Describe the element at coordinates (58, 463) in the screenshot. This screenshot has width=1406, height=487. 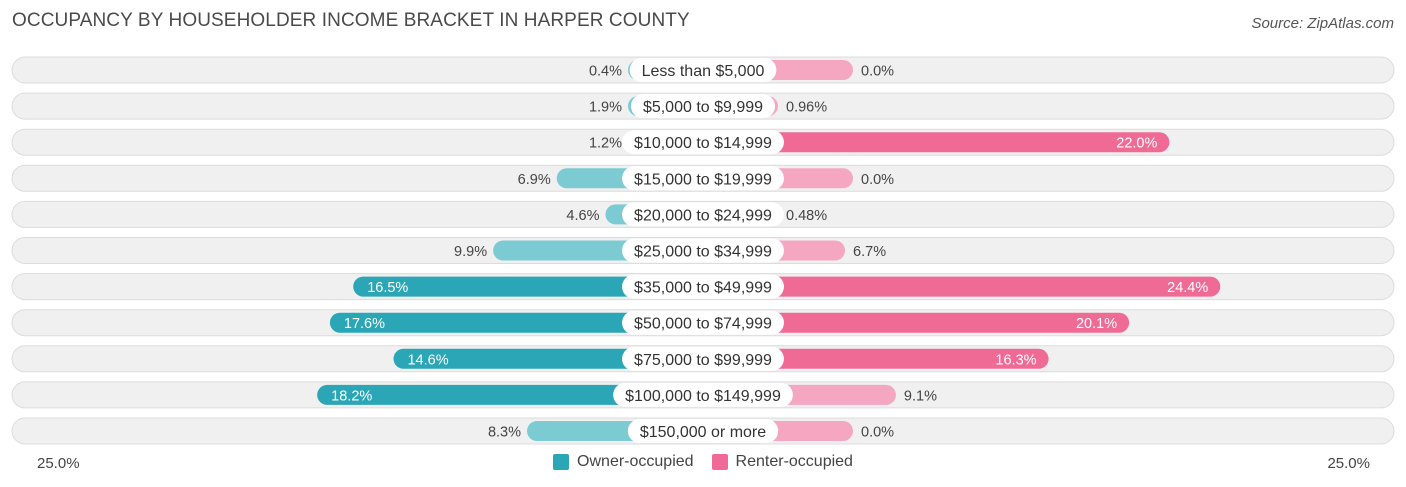
I see `axis-left-label: 25.0%` at that location.